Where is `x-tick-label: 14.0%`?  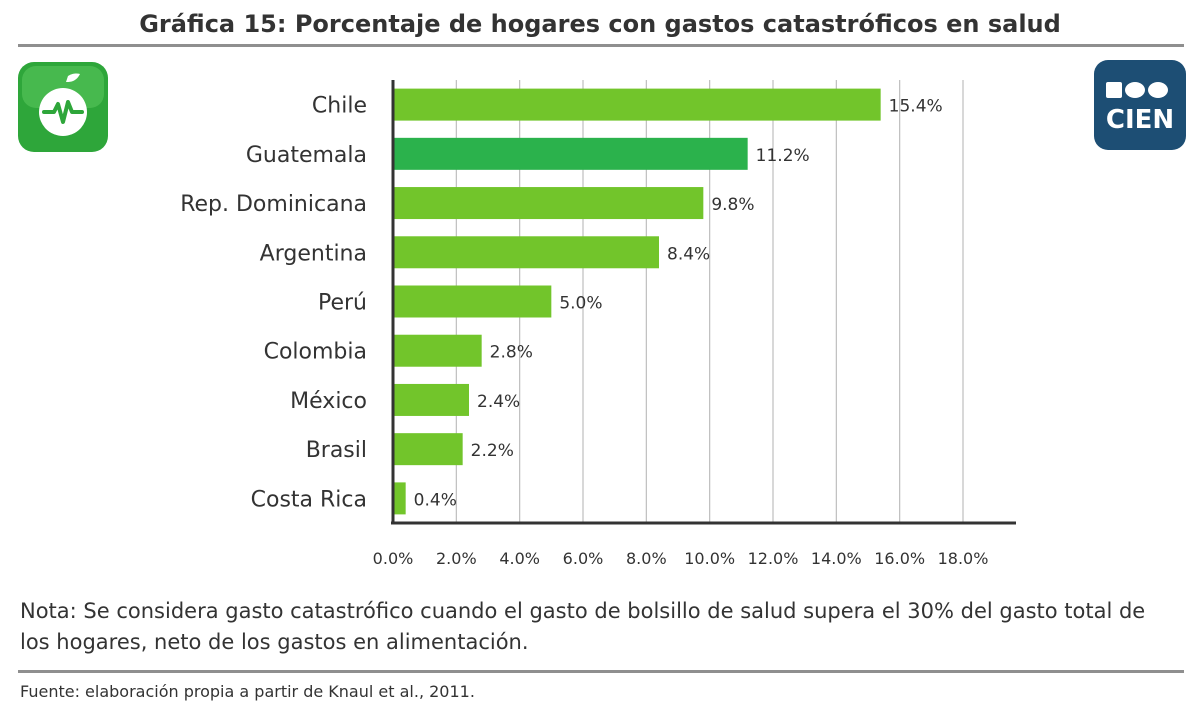 x-tick-label: 14.0% is located at coordinates (836, 558).